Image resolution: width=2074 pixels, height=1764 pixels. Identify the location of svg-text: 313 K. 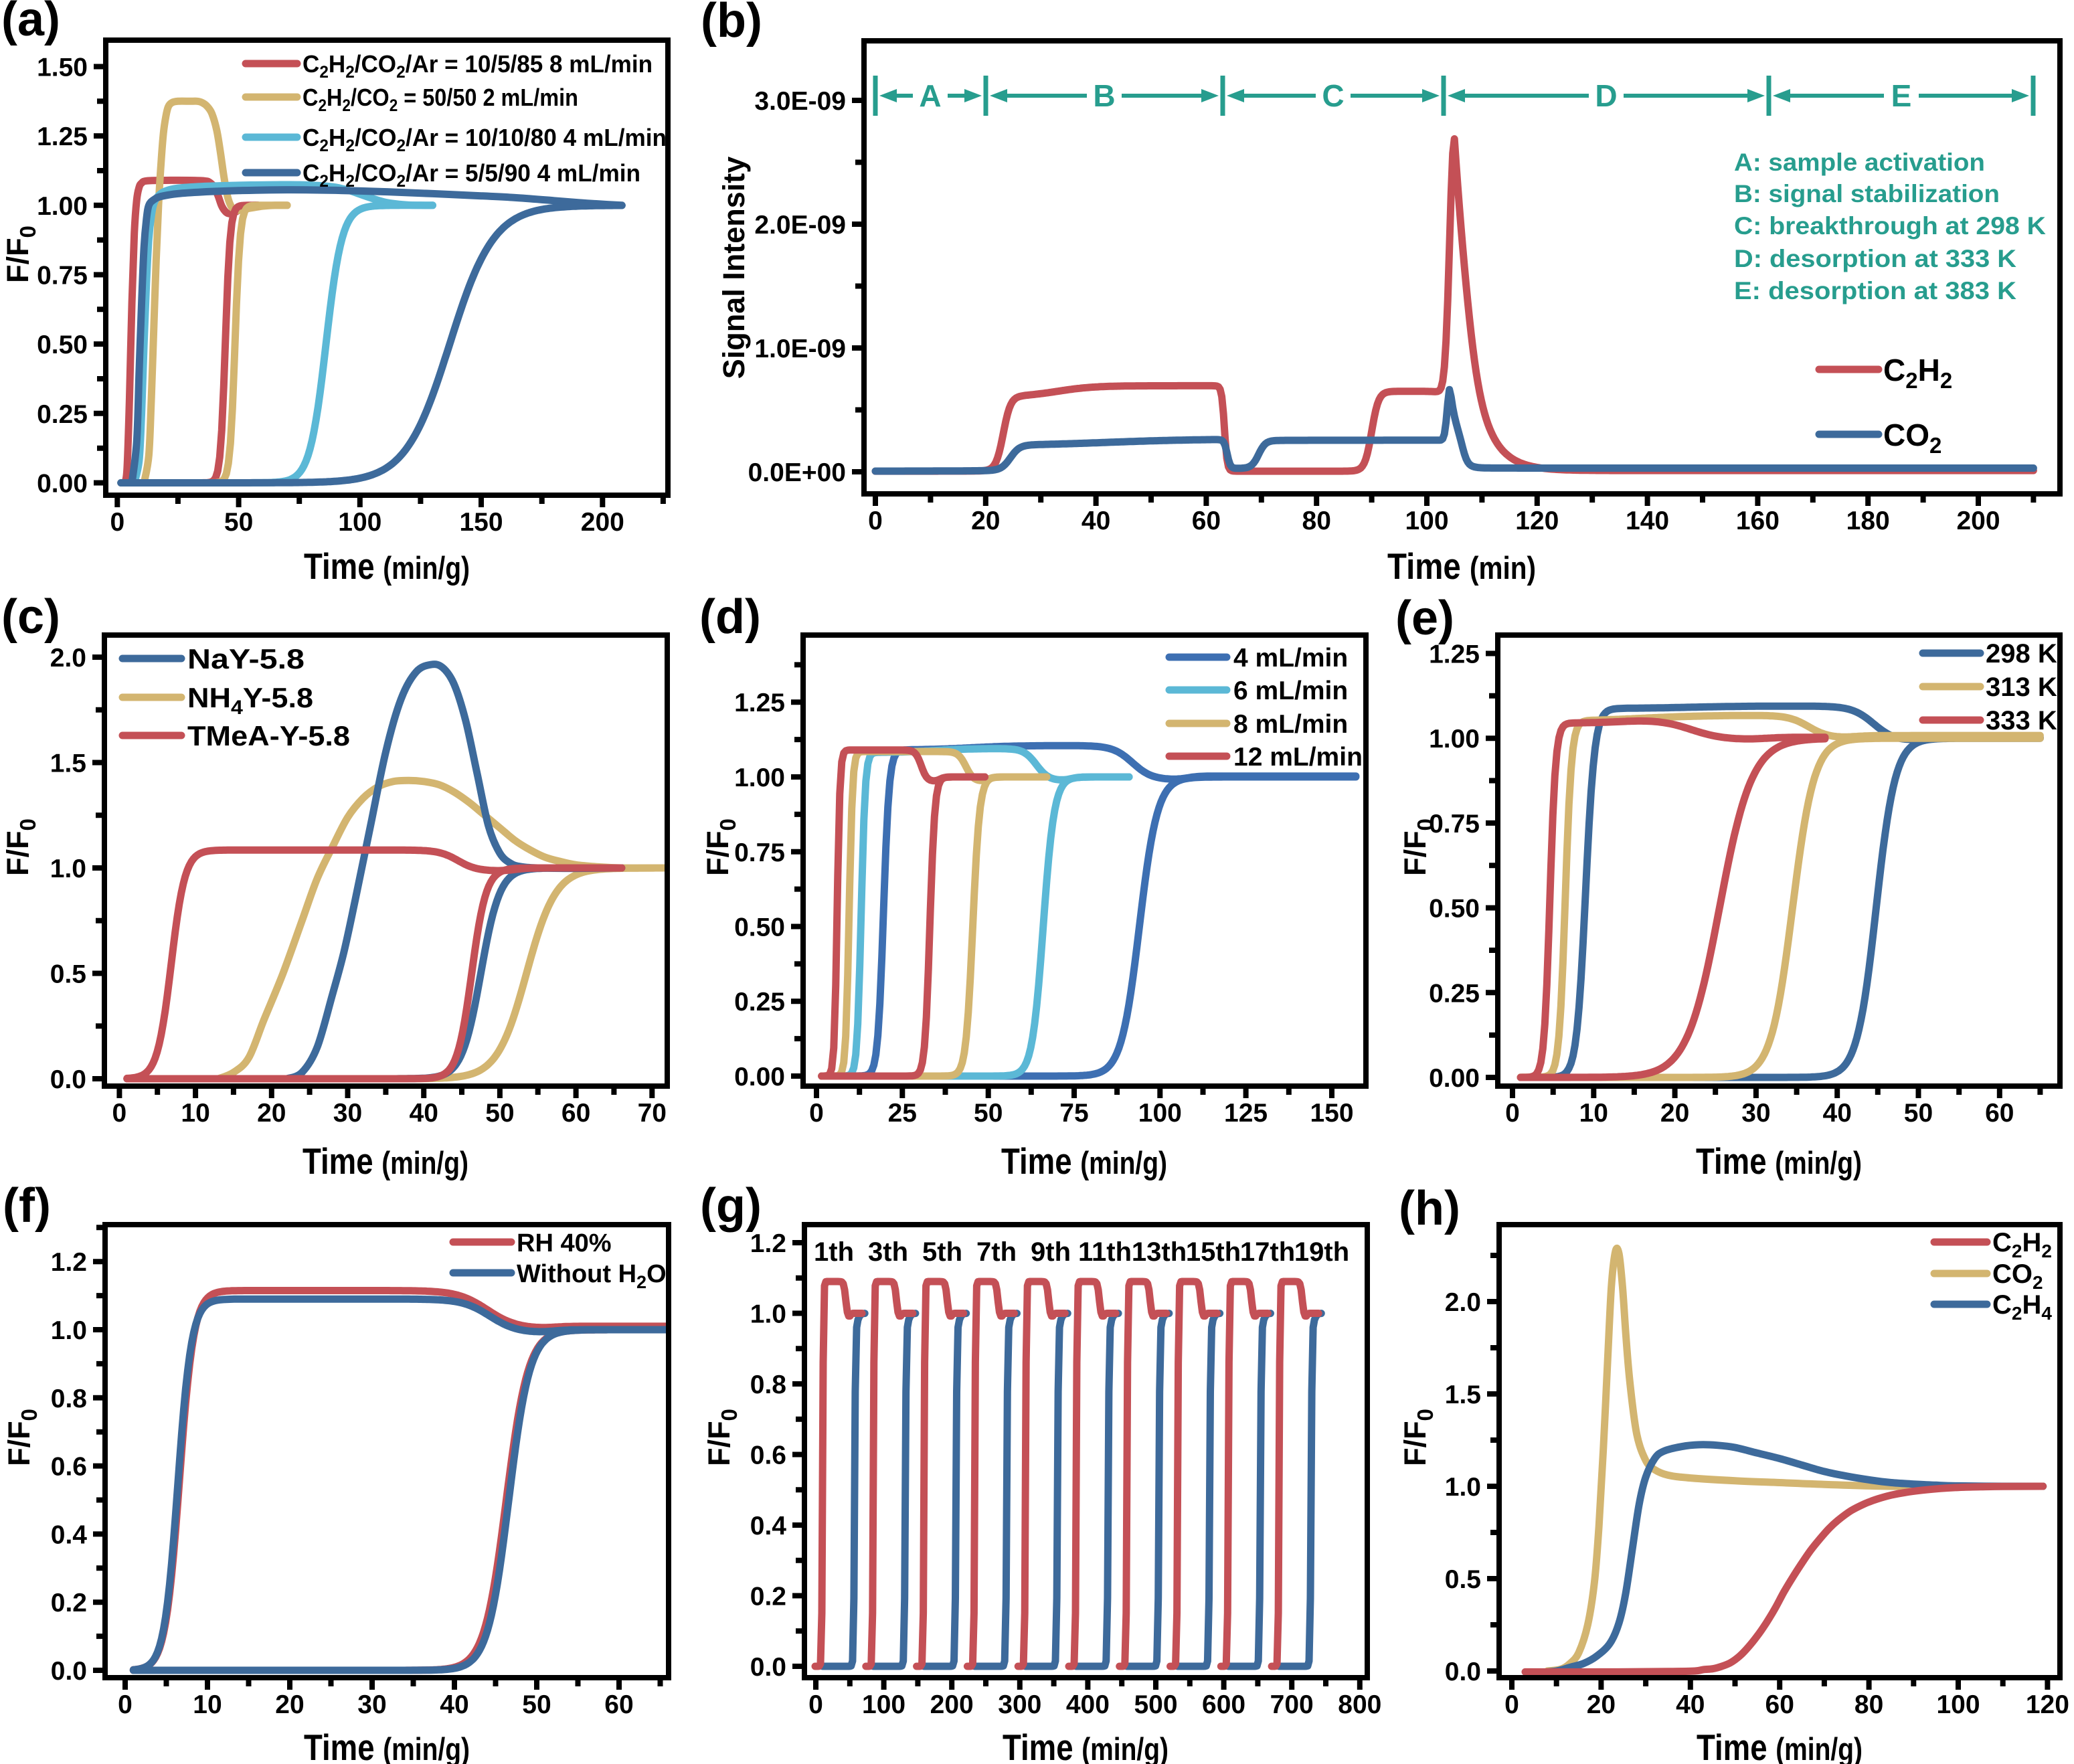
(2021, 688).